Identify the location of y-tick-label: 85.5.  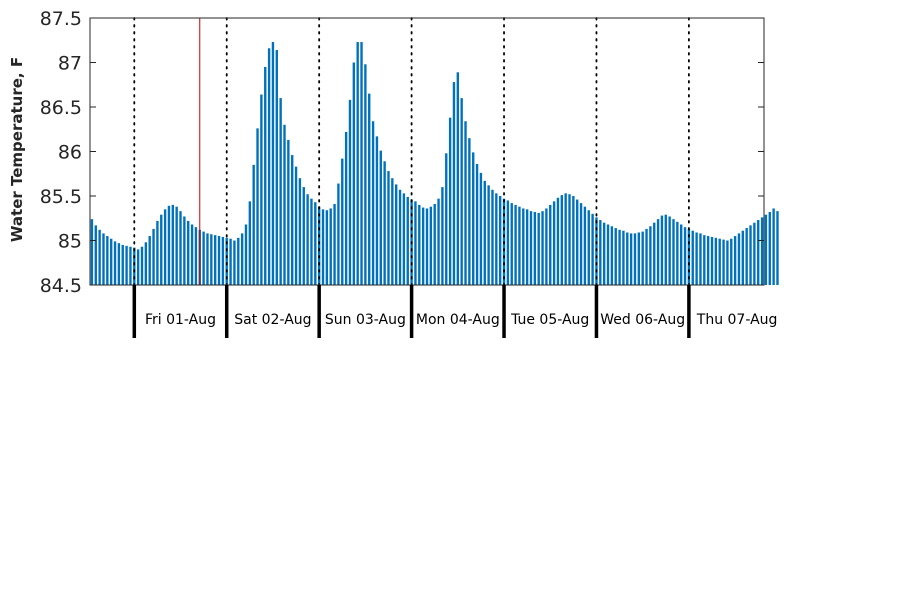
(61, 197).